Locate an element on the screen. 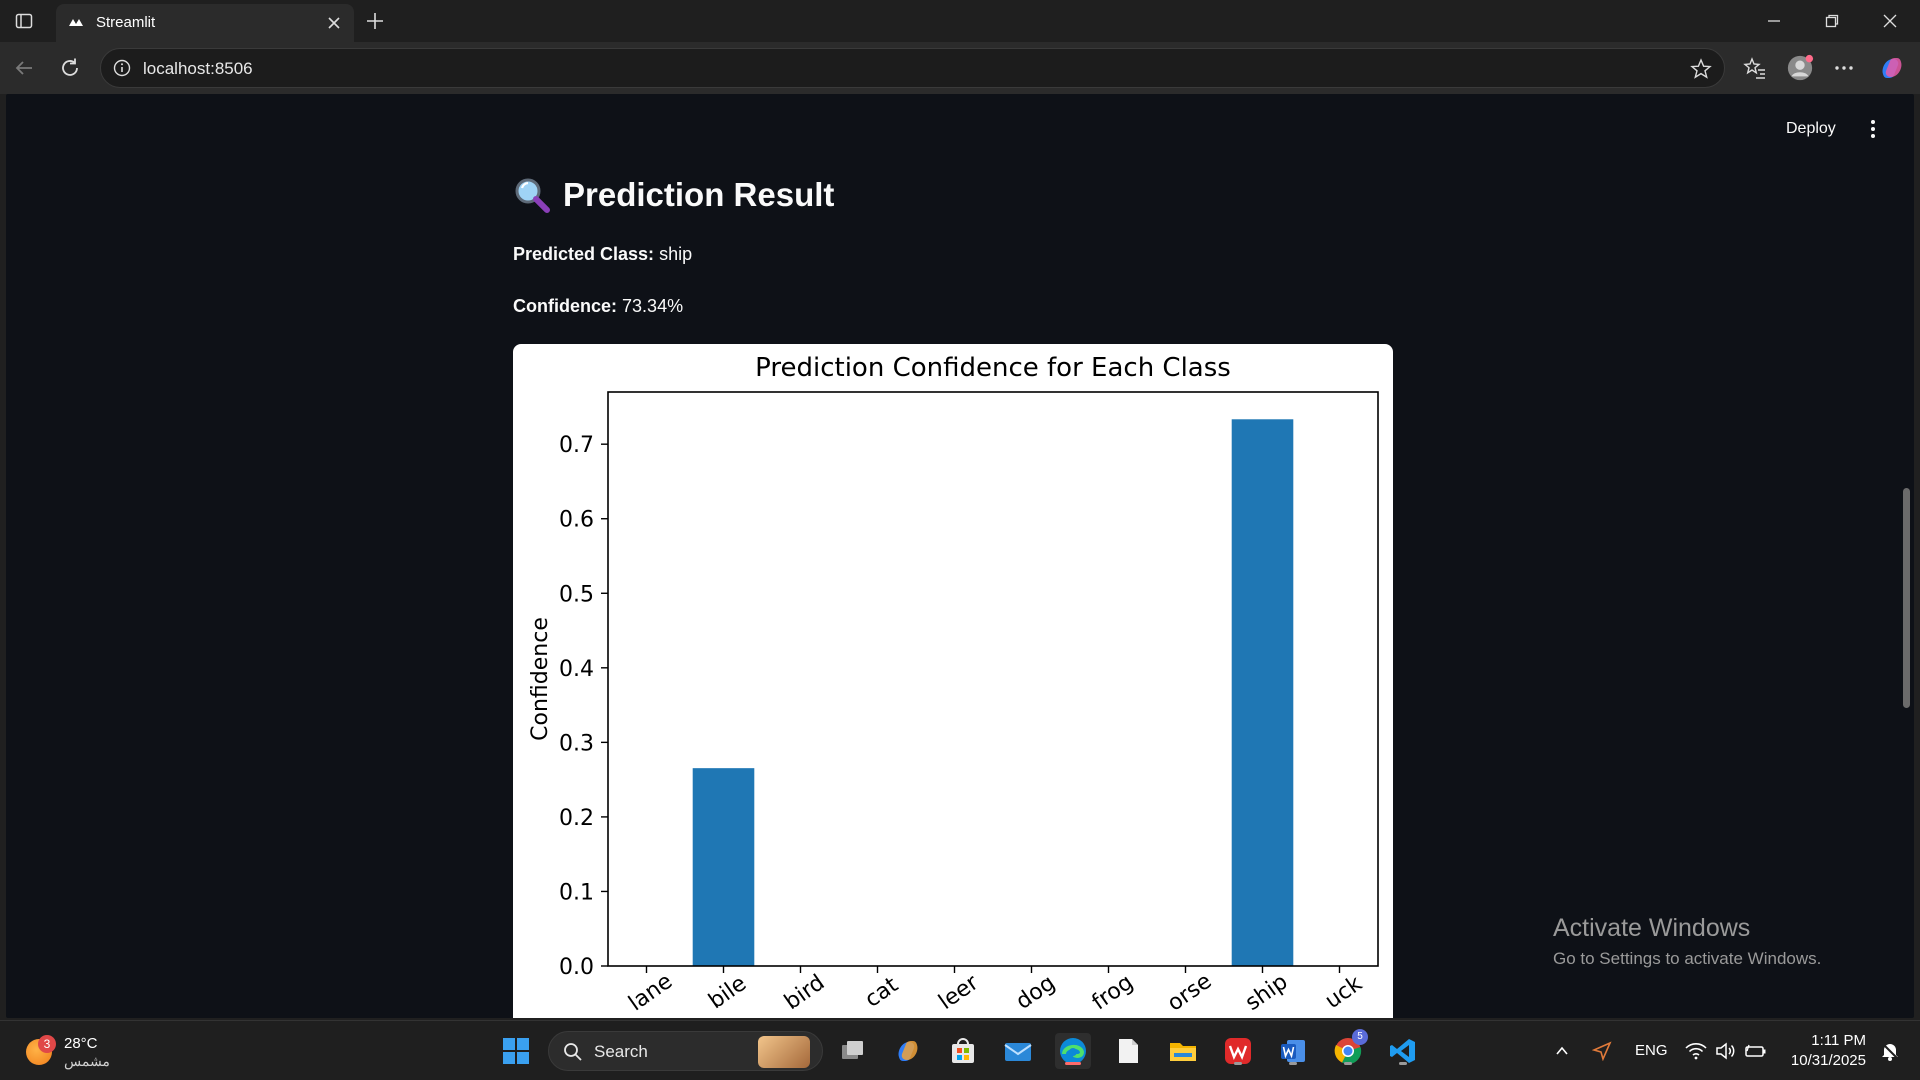  y-tick-label: 0.7 is located at coordinates (576, 445).